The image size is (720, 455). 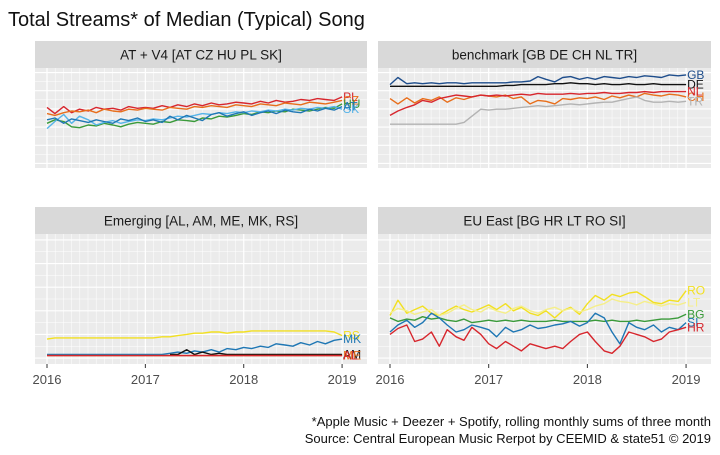 I want to click on series-end-label: AT, so click(x=350, y=107).